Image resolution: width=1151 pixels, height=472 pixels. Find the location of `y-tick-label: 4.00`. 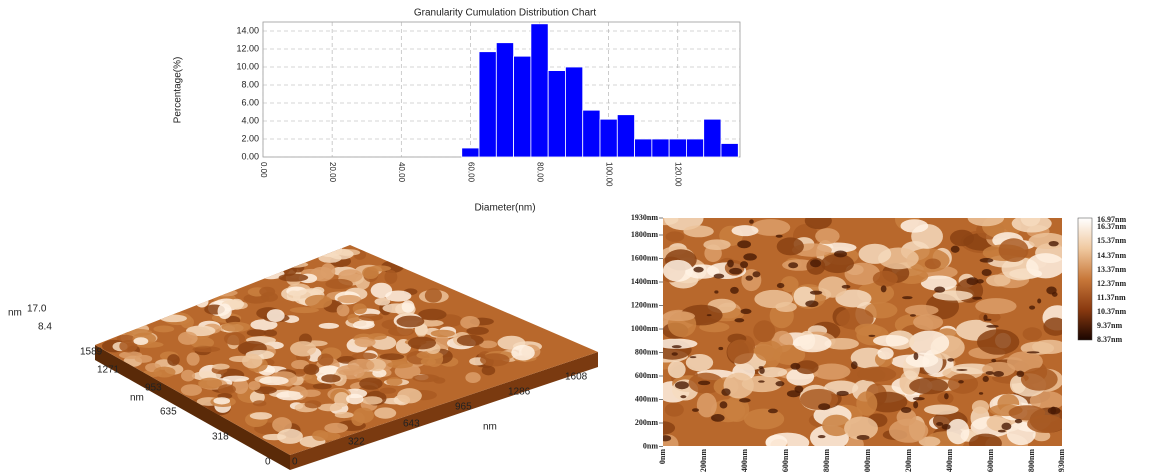

y-tick-label: 4.00 is located at coordinates (250, 120).